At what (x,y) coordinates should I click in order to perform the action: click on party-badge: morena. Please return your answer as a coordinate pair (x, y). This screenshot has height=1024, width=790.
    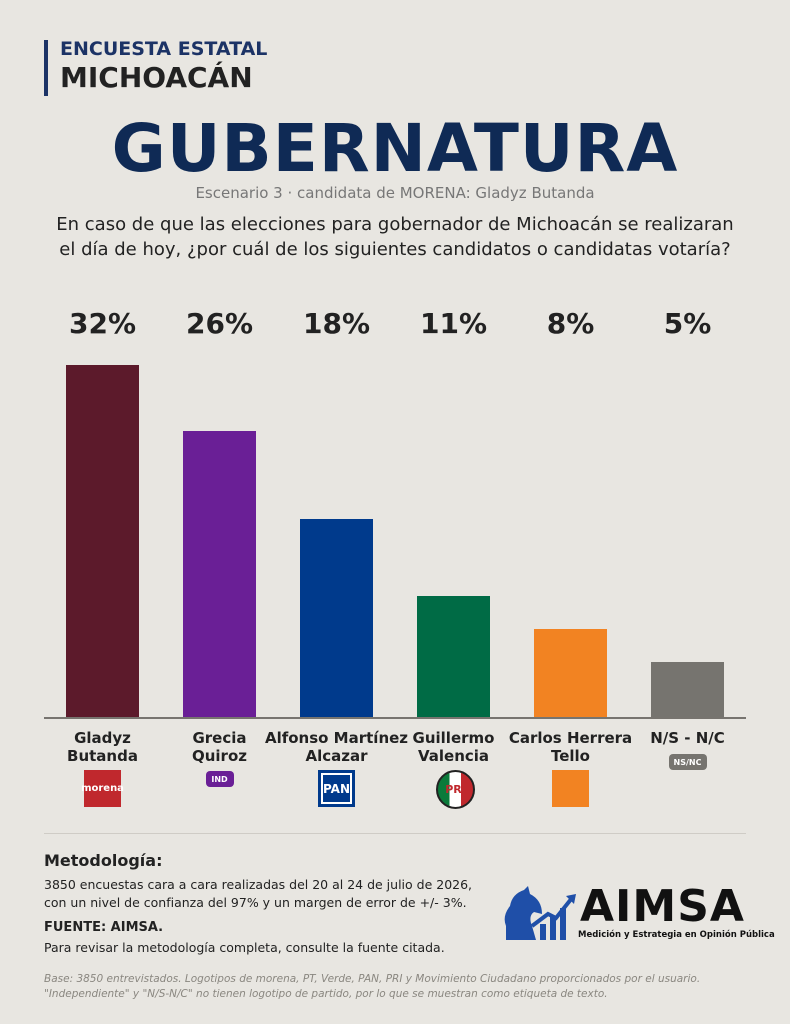
    Looking at the image, I should click on (102, 788).